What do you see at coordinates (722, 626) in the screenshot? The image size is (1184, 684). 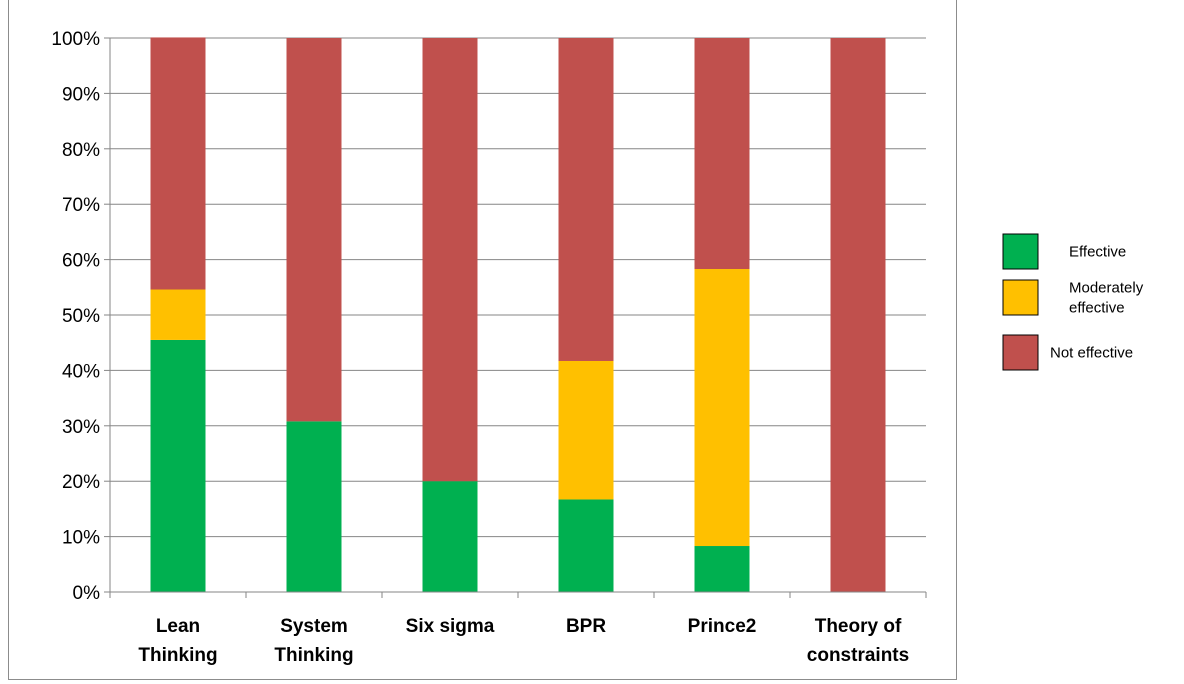 I see `x-category-label: Prince2` at bounding box center [722, 626].